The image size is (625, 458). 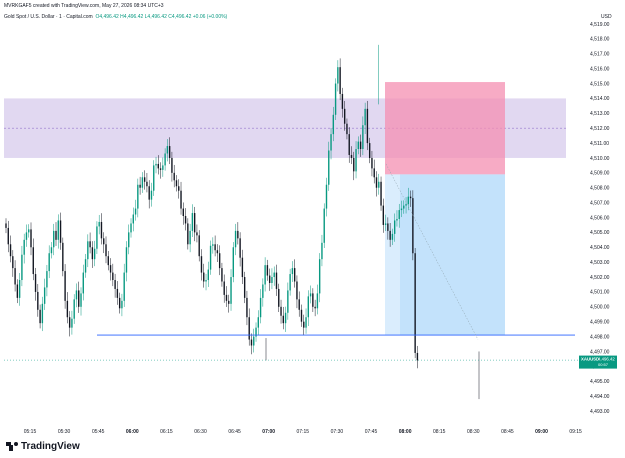 I want to click on price-label-countdown: 00:57, so click(x=603, y=364).